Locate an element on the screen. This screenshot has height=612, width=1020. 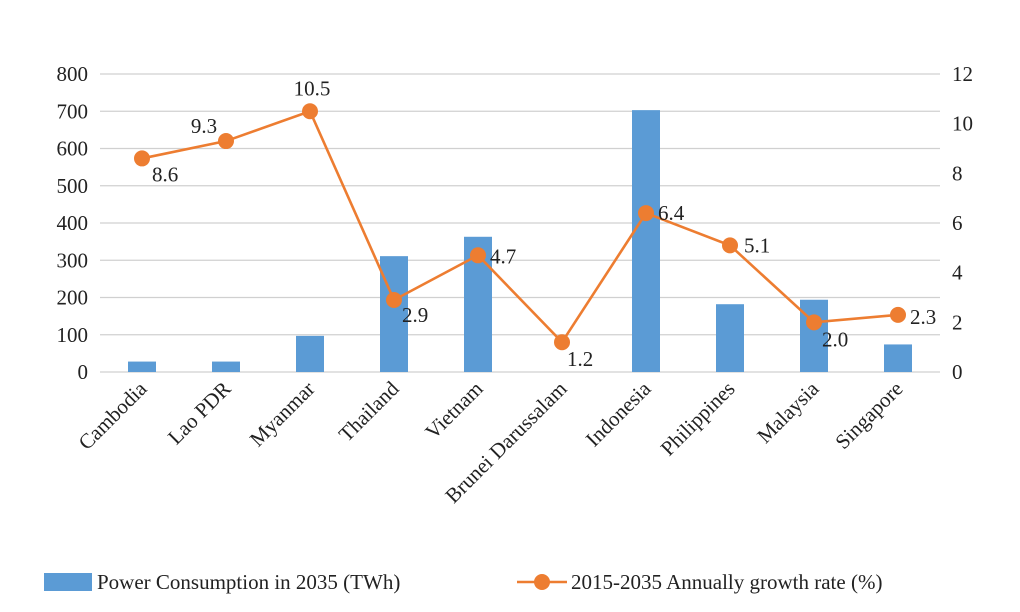
data-label: 2.9 is located at coordinates (415, 315).